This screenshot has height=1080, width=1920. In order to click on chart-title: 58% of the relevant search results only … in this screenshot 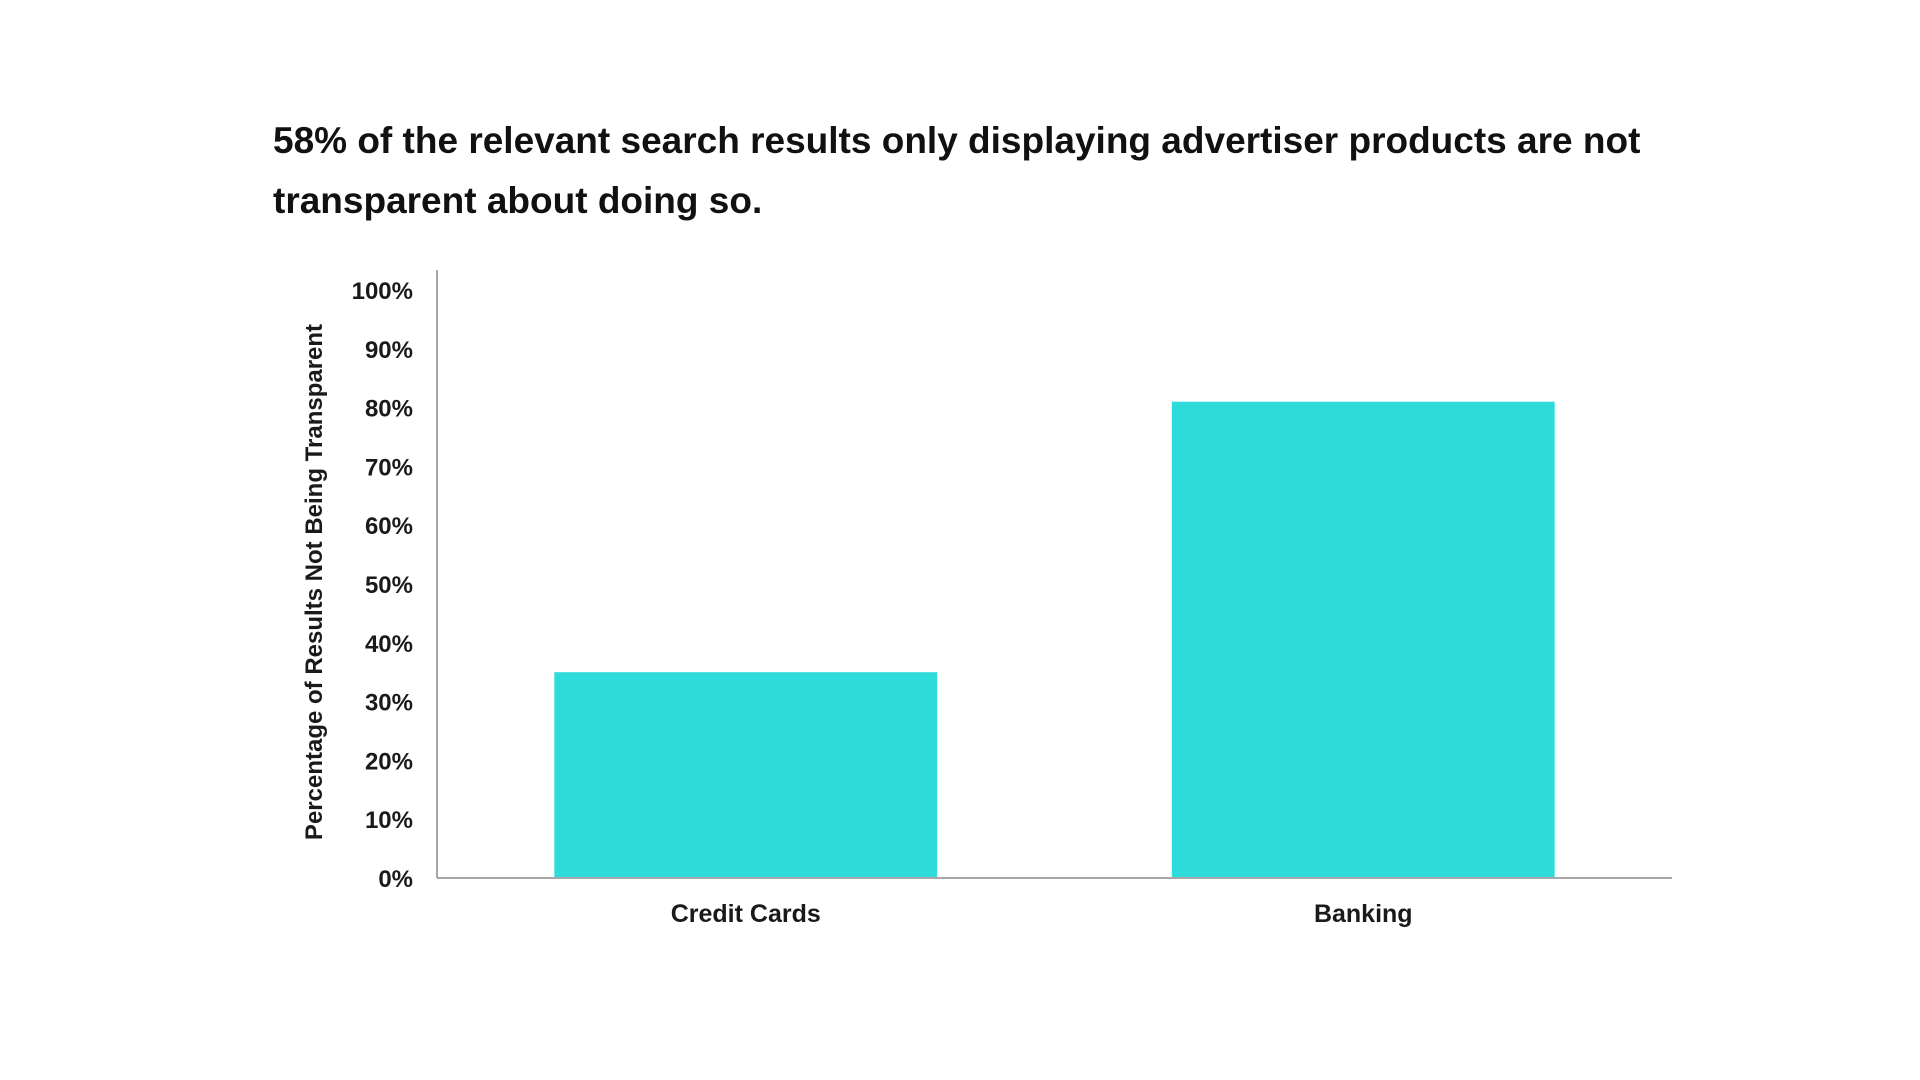, I will do `click(957, 170)`.